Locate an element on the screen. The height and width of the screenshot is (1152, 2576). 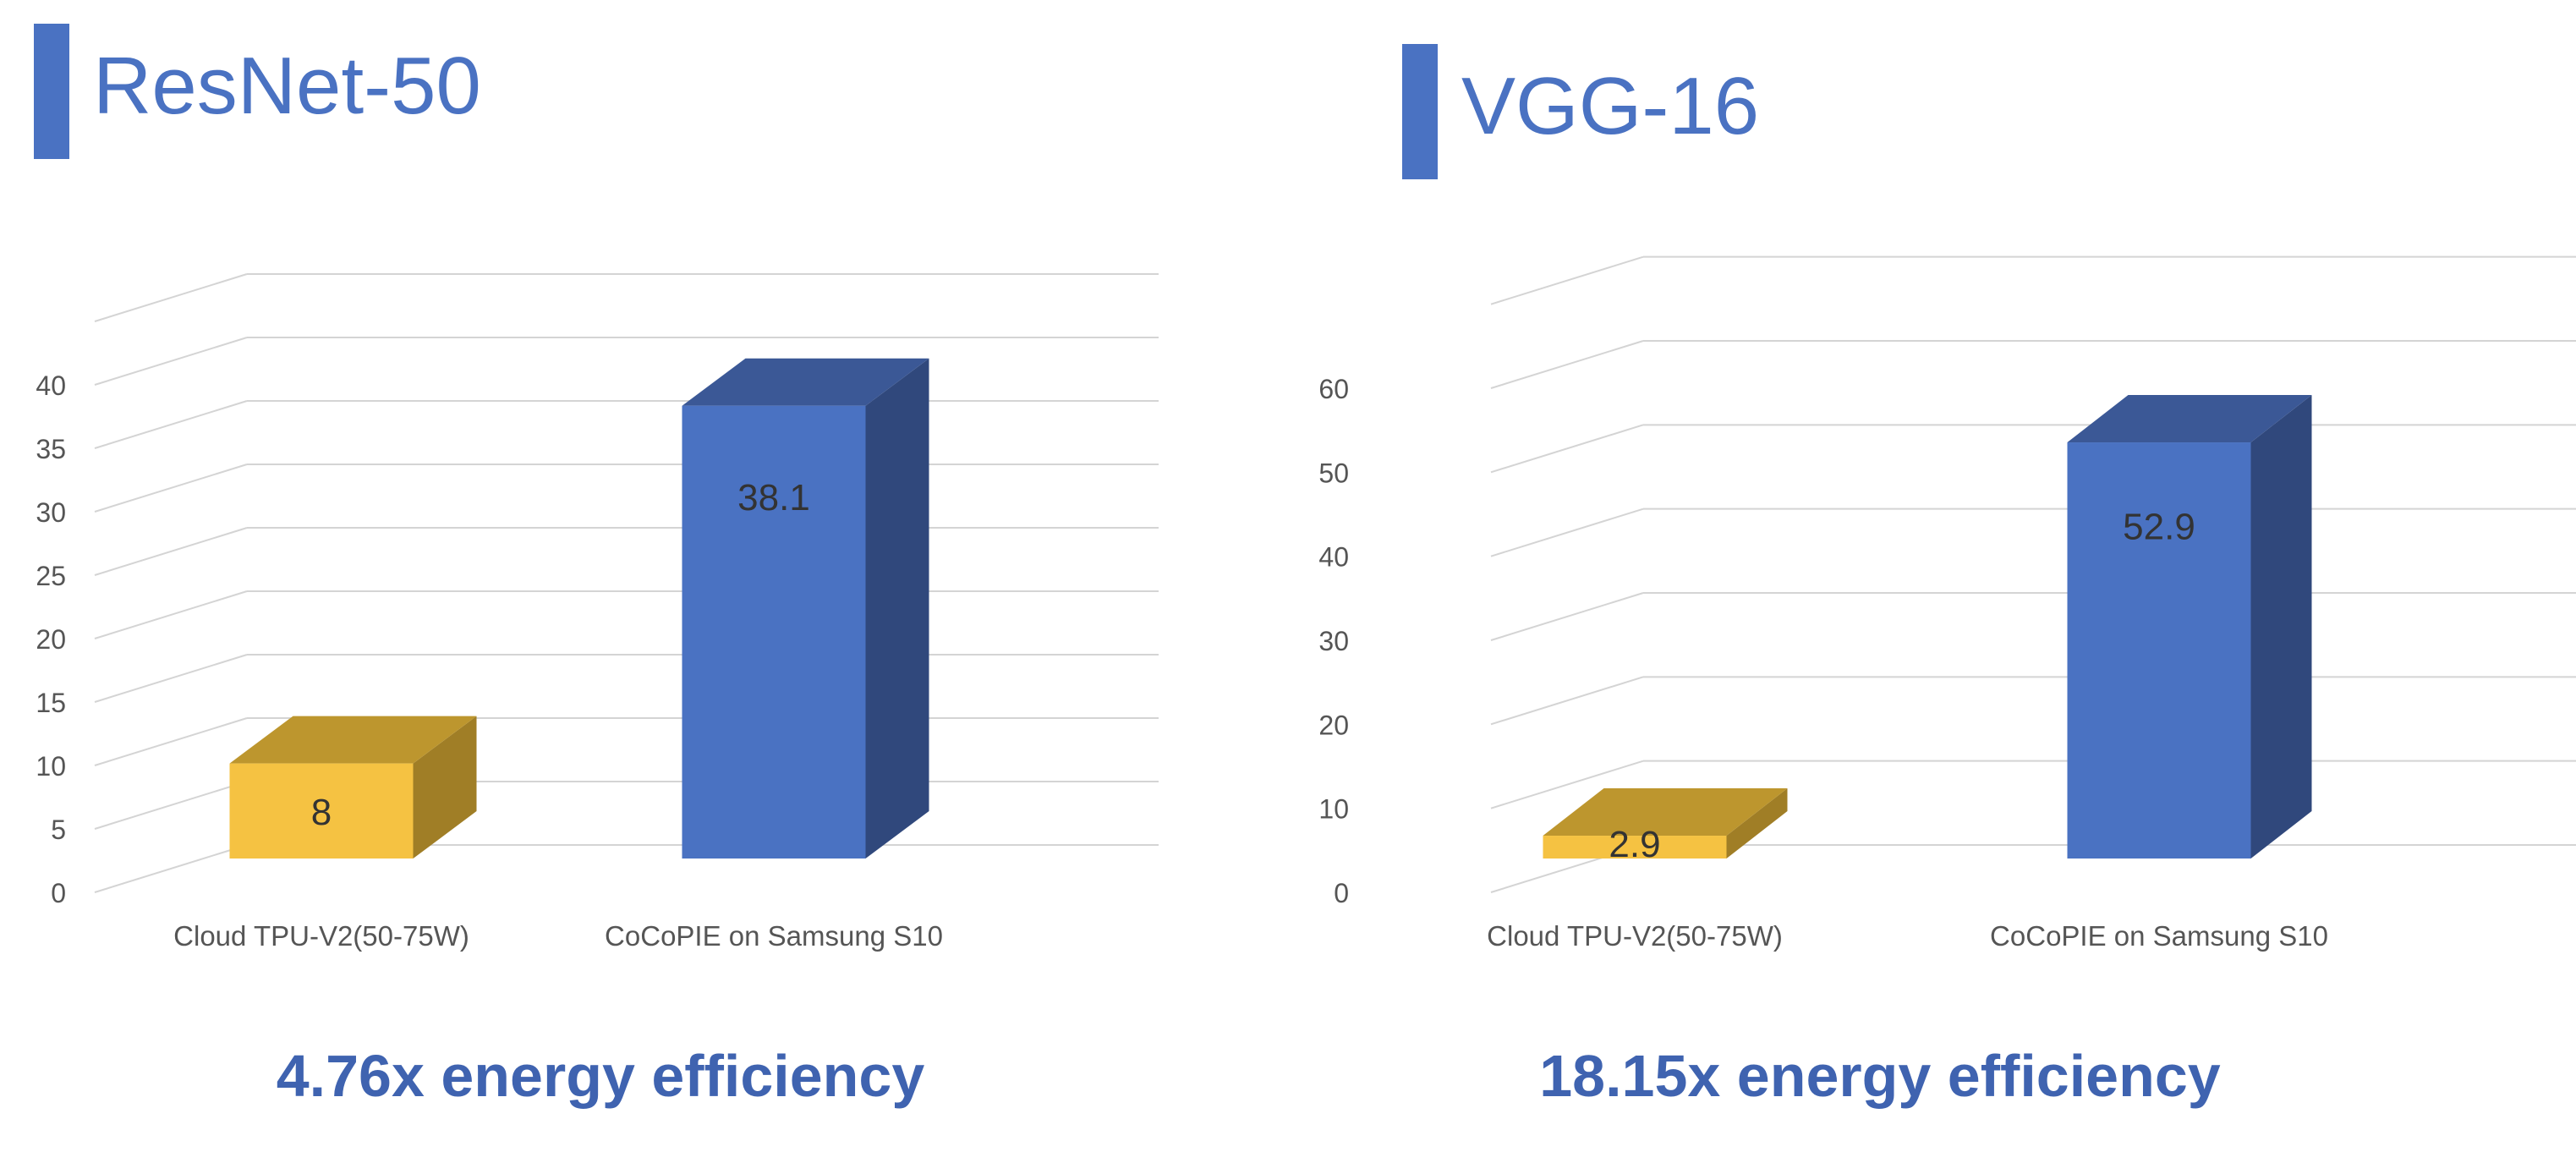
data-label: 8 is located at coordinates (321, 813).